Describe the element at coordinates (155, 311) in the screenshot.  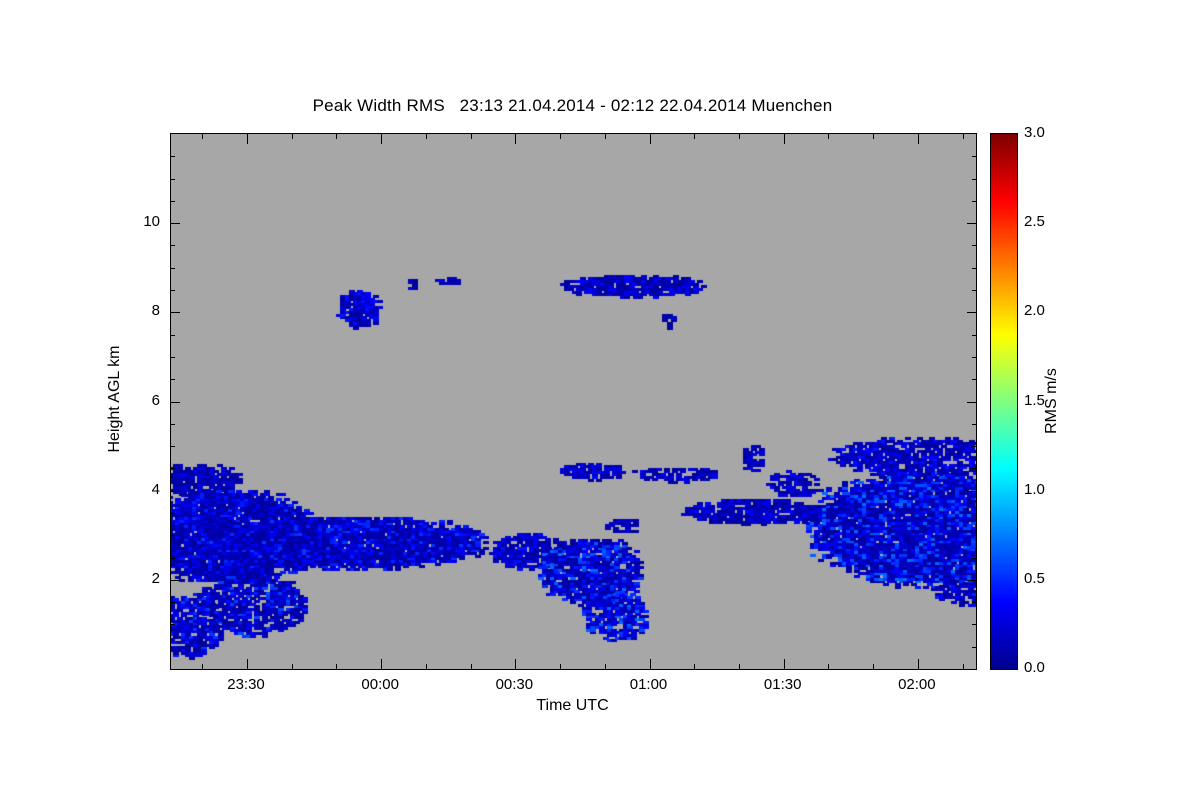
I see `y-tick-label: 8` at that location.